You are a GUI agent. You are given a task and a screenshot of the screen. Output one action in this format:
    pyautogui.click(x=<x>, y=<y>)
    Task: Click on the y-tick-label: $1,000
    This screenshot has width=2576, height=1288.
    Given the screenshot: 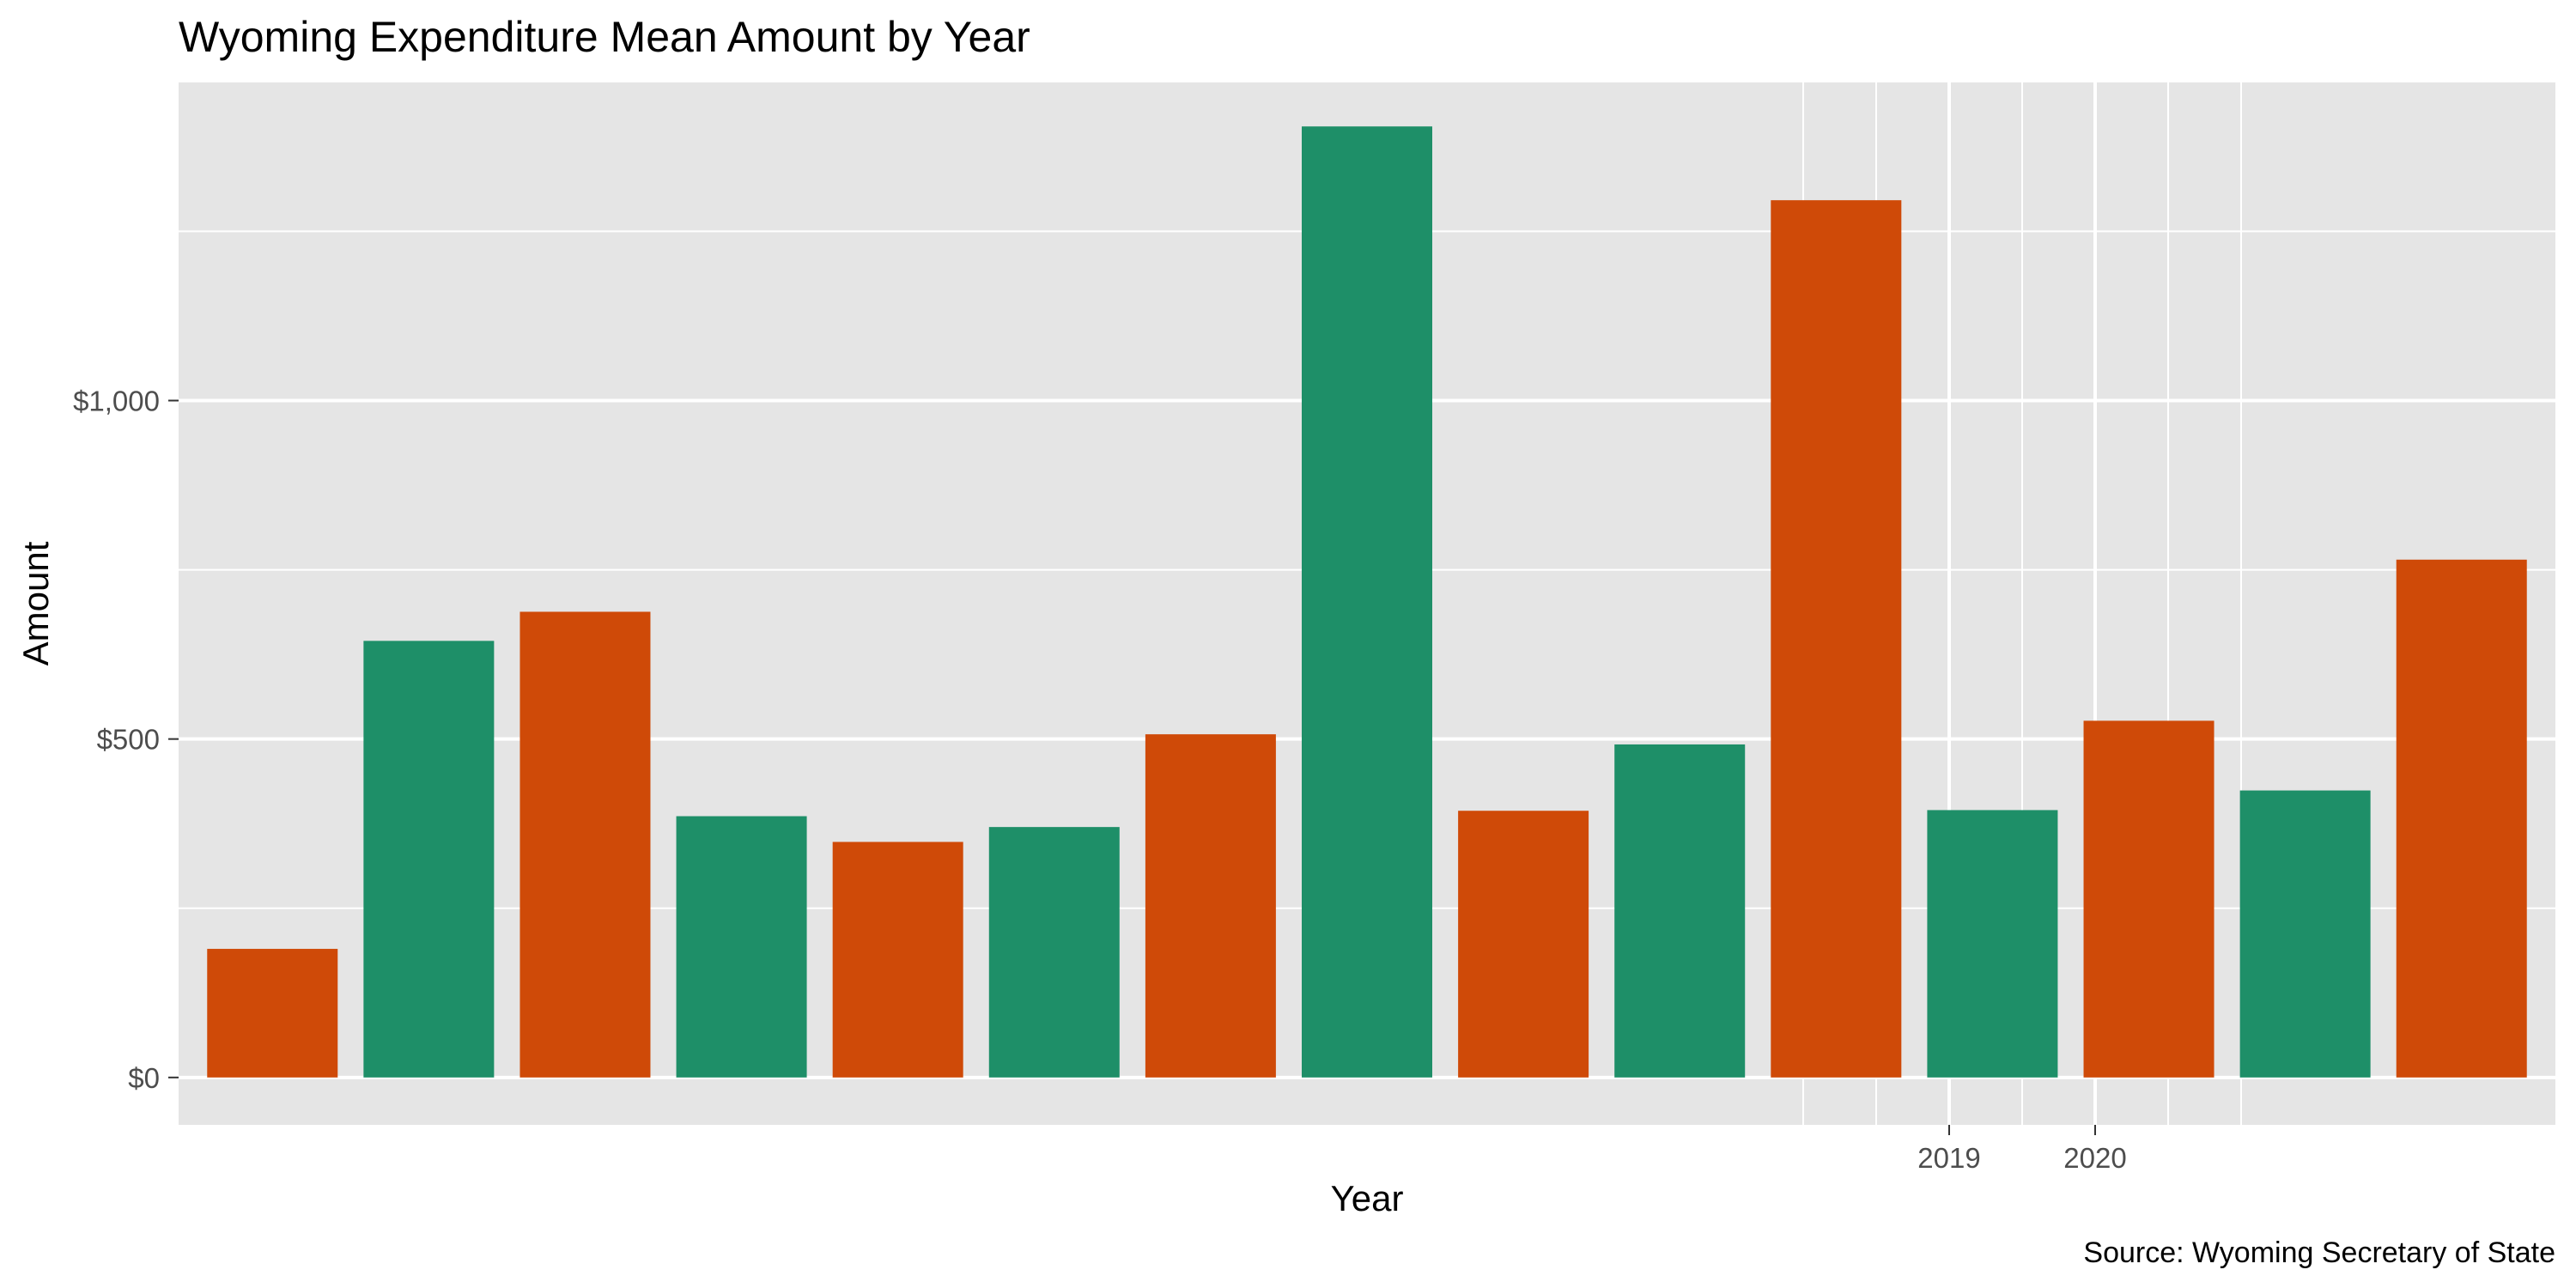 What is the action you would take?
    pyautogui.click(x=117, y=401)
    